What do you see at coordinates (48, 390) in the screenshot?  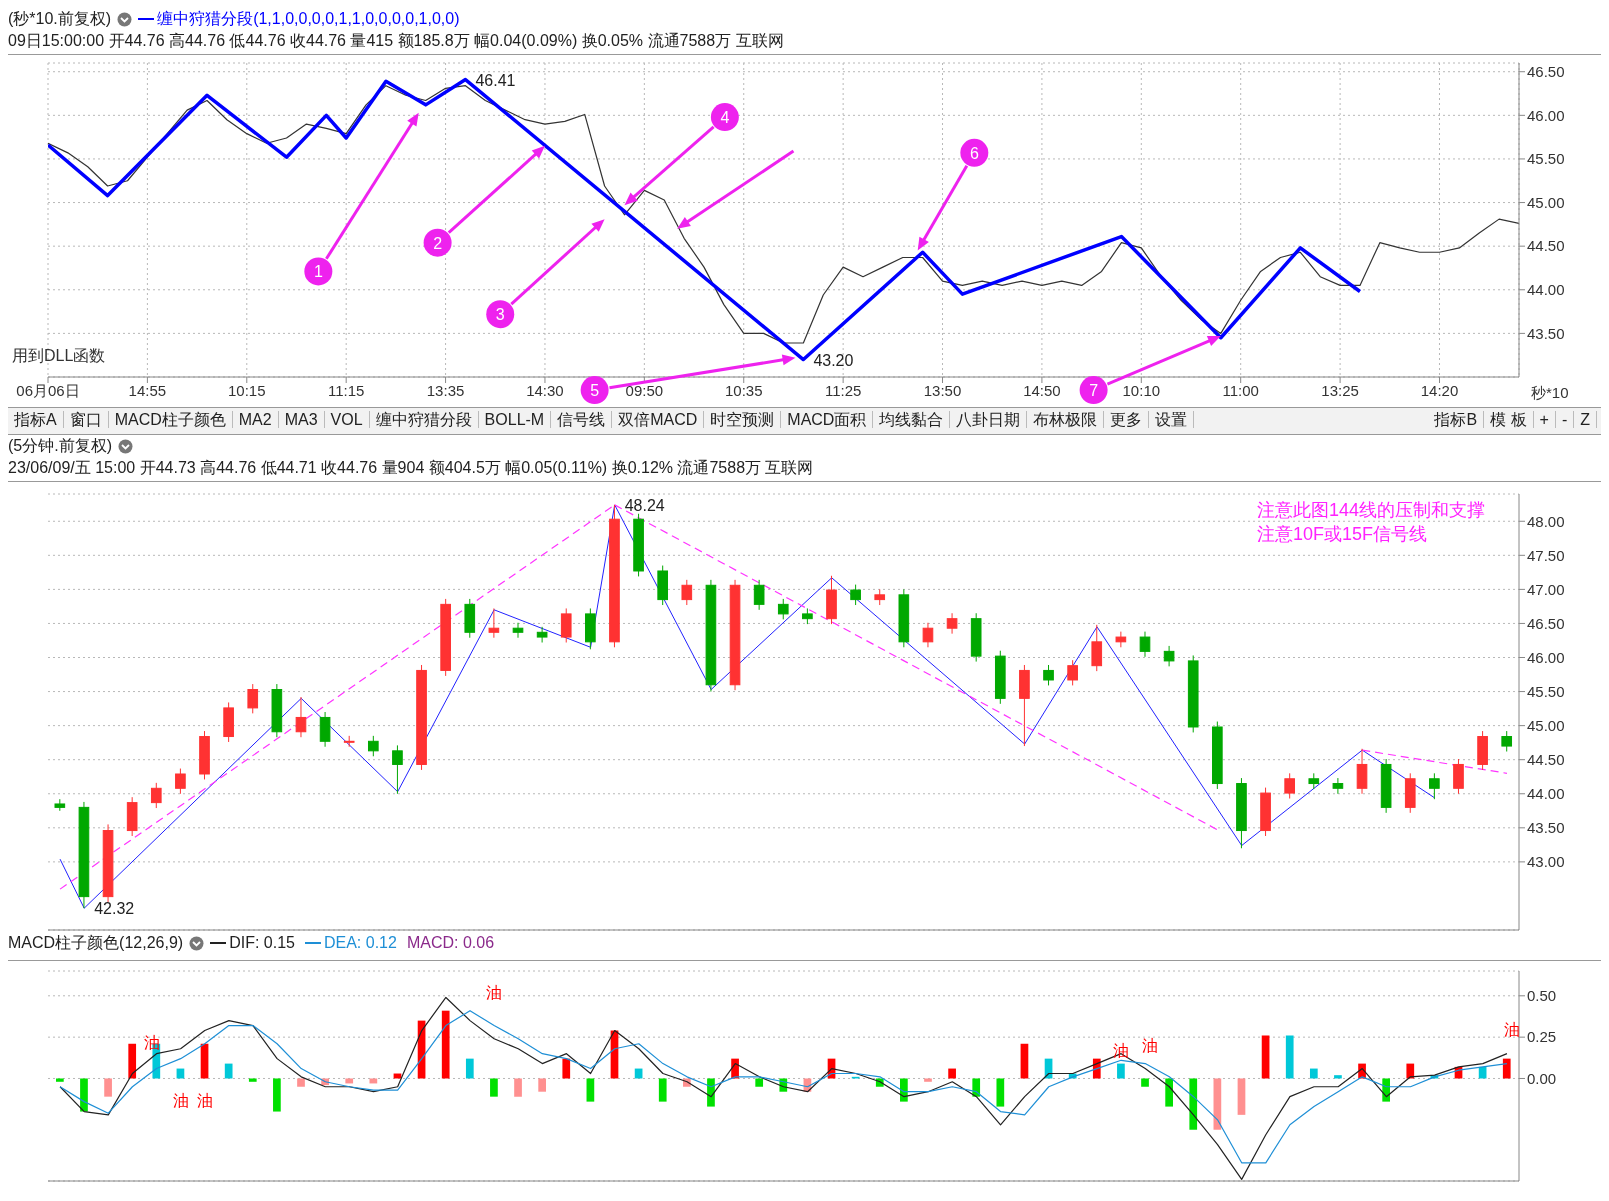 I see `x-tick-label: 06月06日` at bounding box center [48, 390].